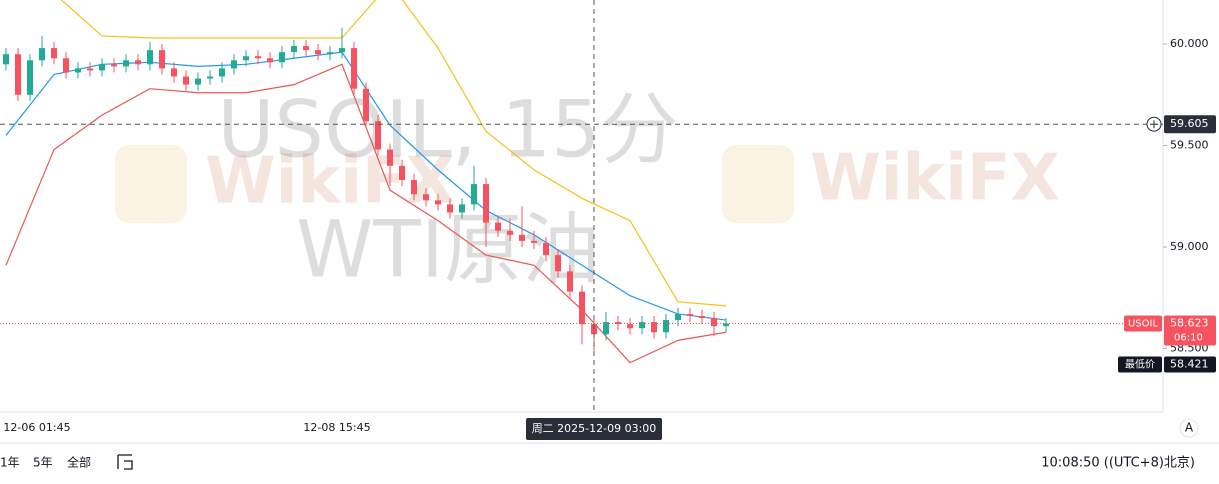 This screenshot has width=1219, height=484. Describe the element at coordinates (1188, 338) in the screenshot. I see `countdown-label: 06:10` at that location.